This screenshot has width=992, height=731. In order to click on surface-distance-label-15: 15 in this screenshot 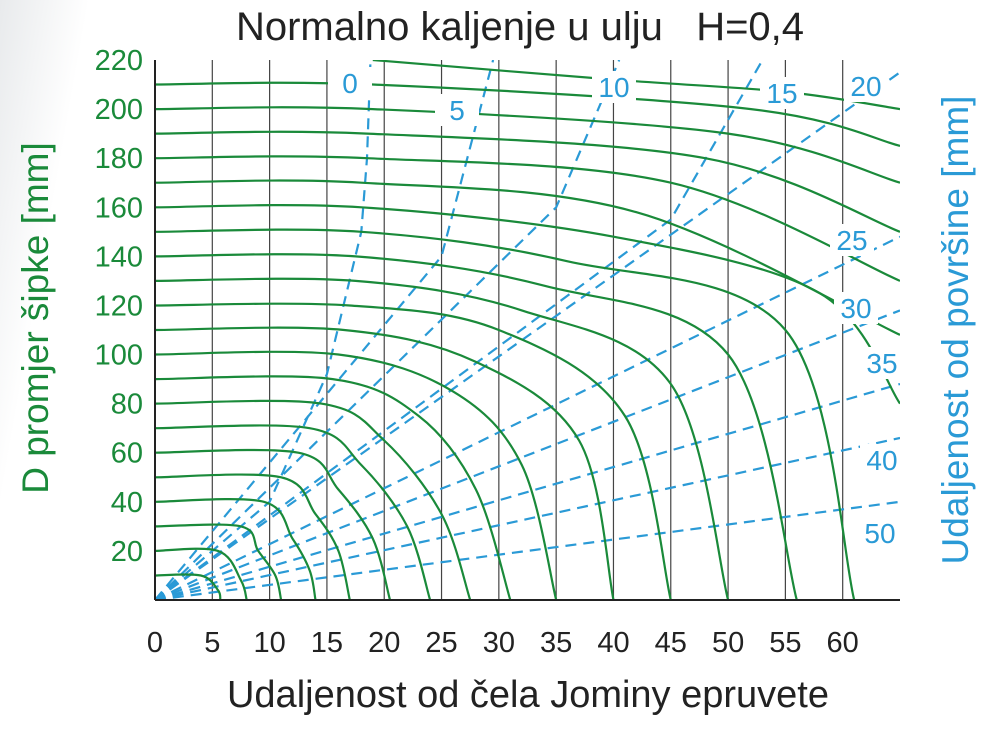, I will do `click(781, 93)`.